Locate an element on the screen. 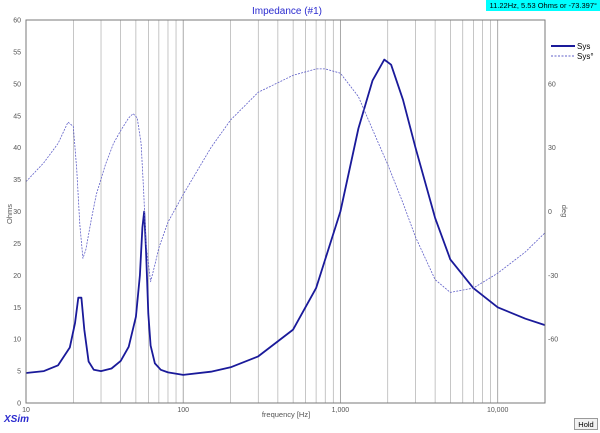 The image size is (600, 433). x-tick-label: 100 is located at coordinates (183, 410).